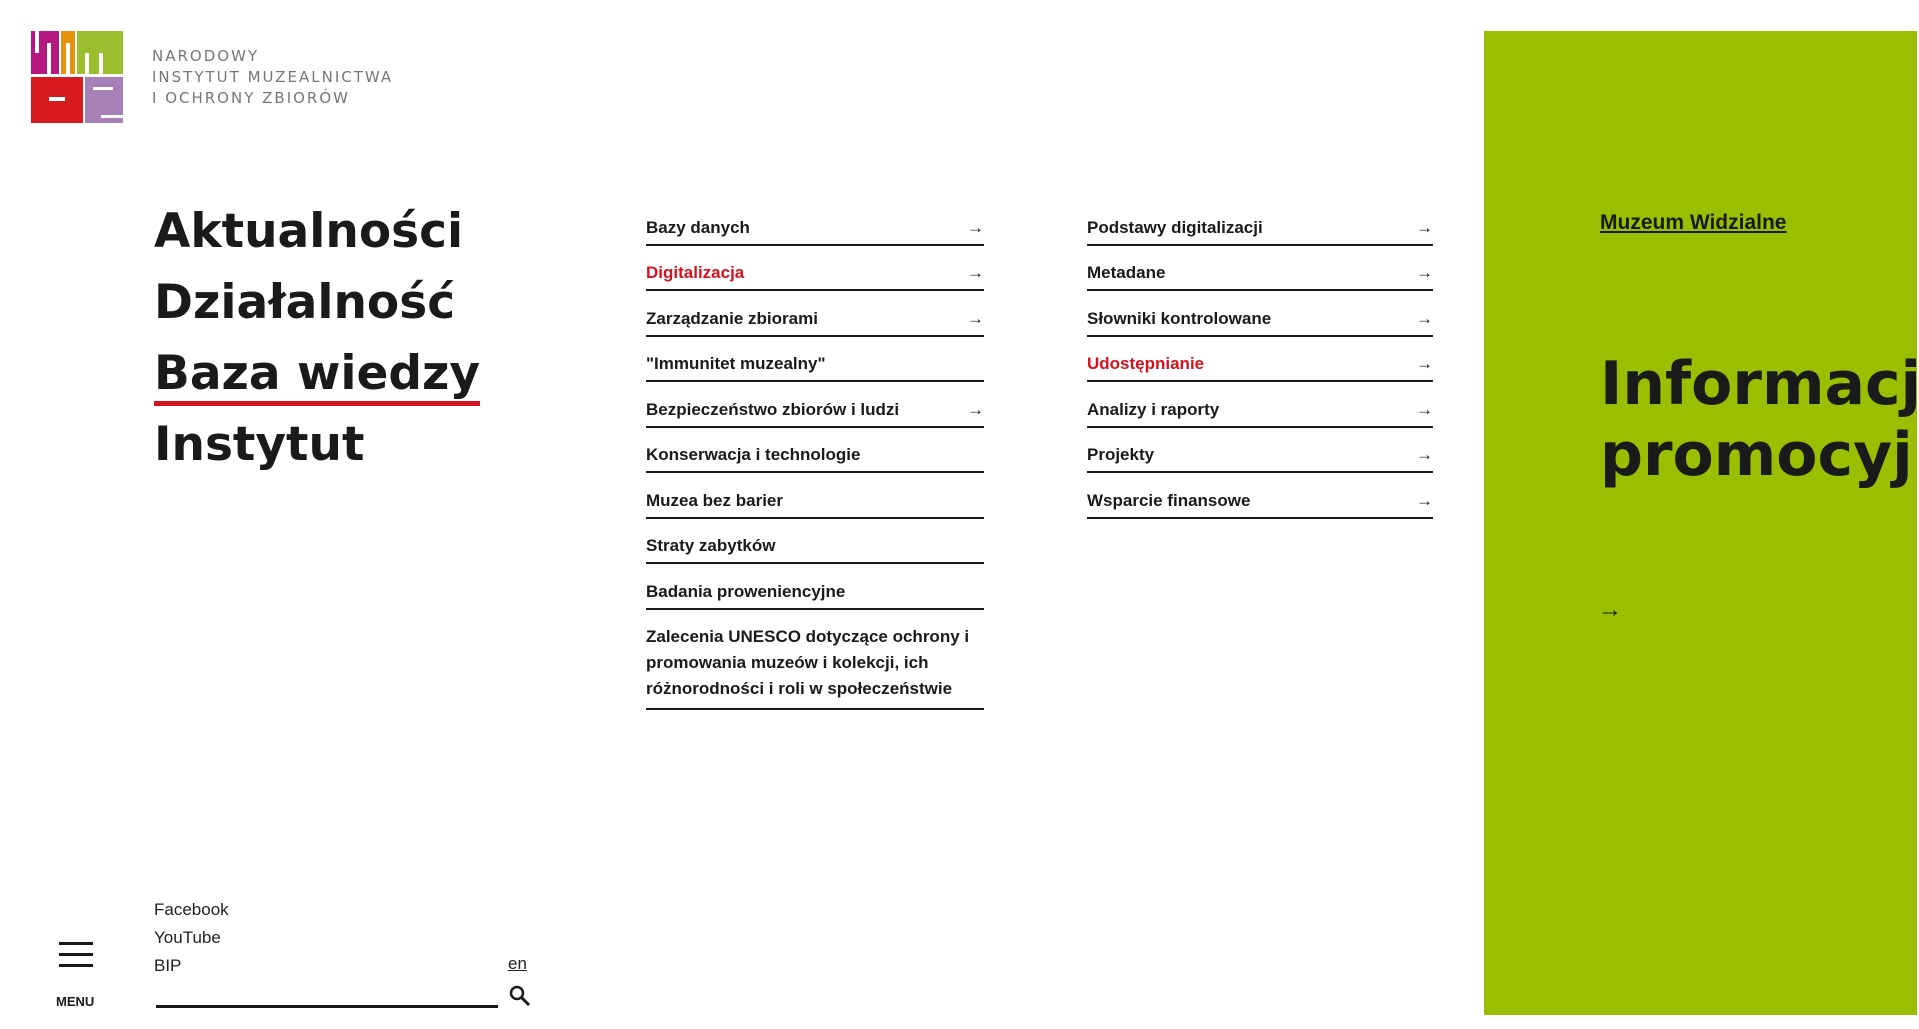  Describe the element at coordinates (815, 268) in the screenshot. I see `submenu-item: Digitalizacja →` at that location.